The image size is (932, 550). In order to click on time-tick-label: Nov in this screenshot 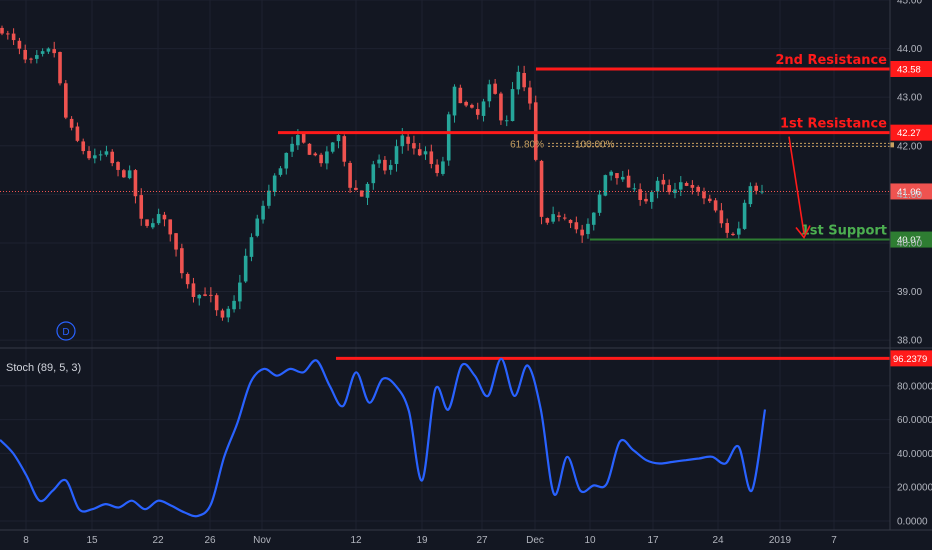, I will do `click(262, 540)`.